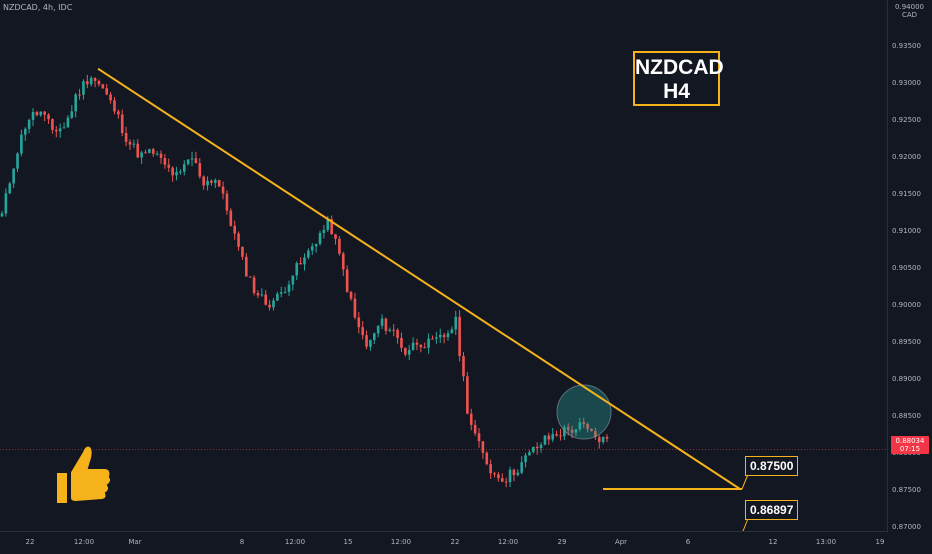  Describe the element at coordinates (906, 231) in the screenshot. I see `price-tick-label: 0.91000` at that location.